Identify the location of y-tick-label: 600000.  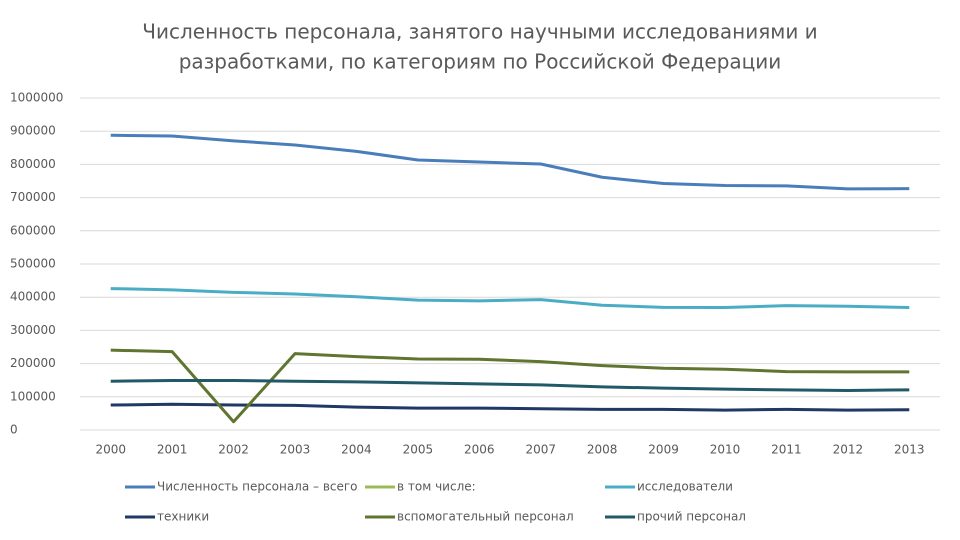
(33, 230).